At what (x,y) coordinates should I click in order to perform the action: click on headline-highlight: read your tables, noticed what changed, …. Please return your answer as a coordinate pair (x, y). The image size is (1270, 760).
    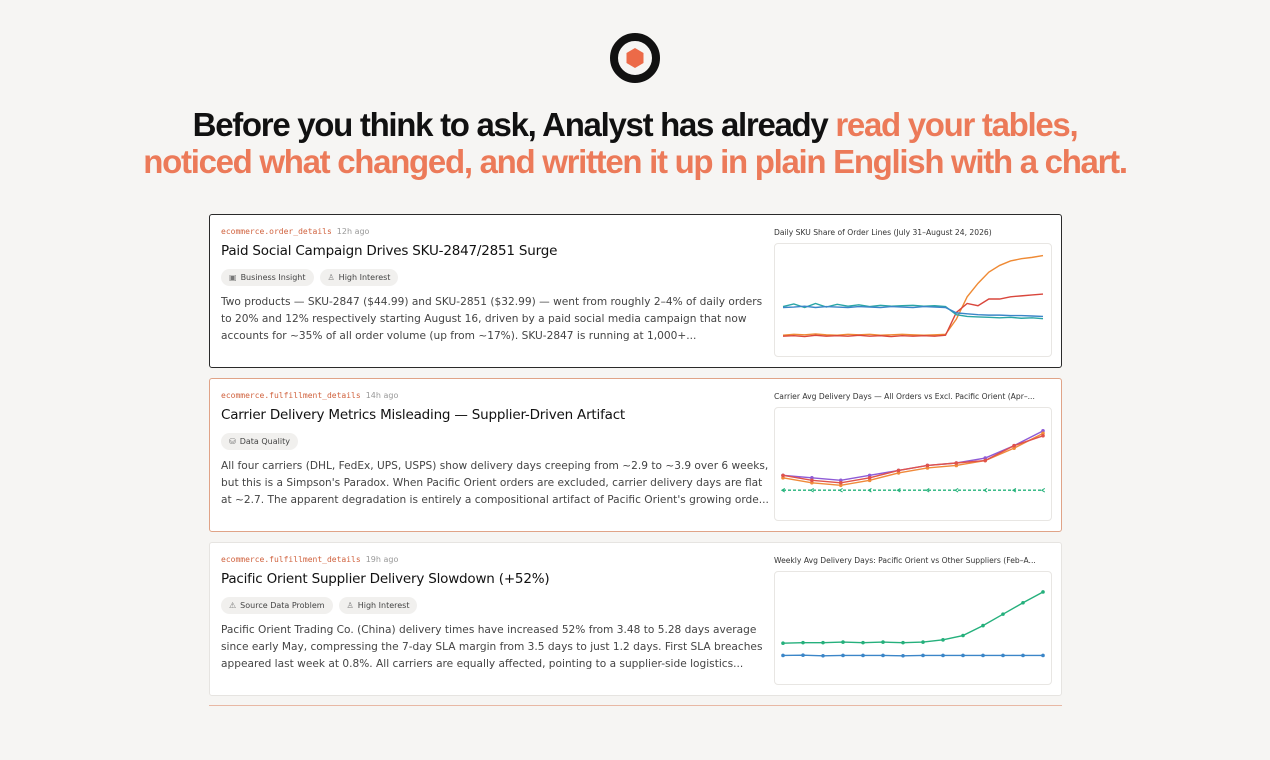
    Looking at the image, I should click on (635, 143).